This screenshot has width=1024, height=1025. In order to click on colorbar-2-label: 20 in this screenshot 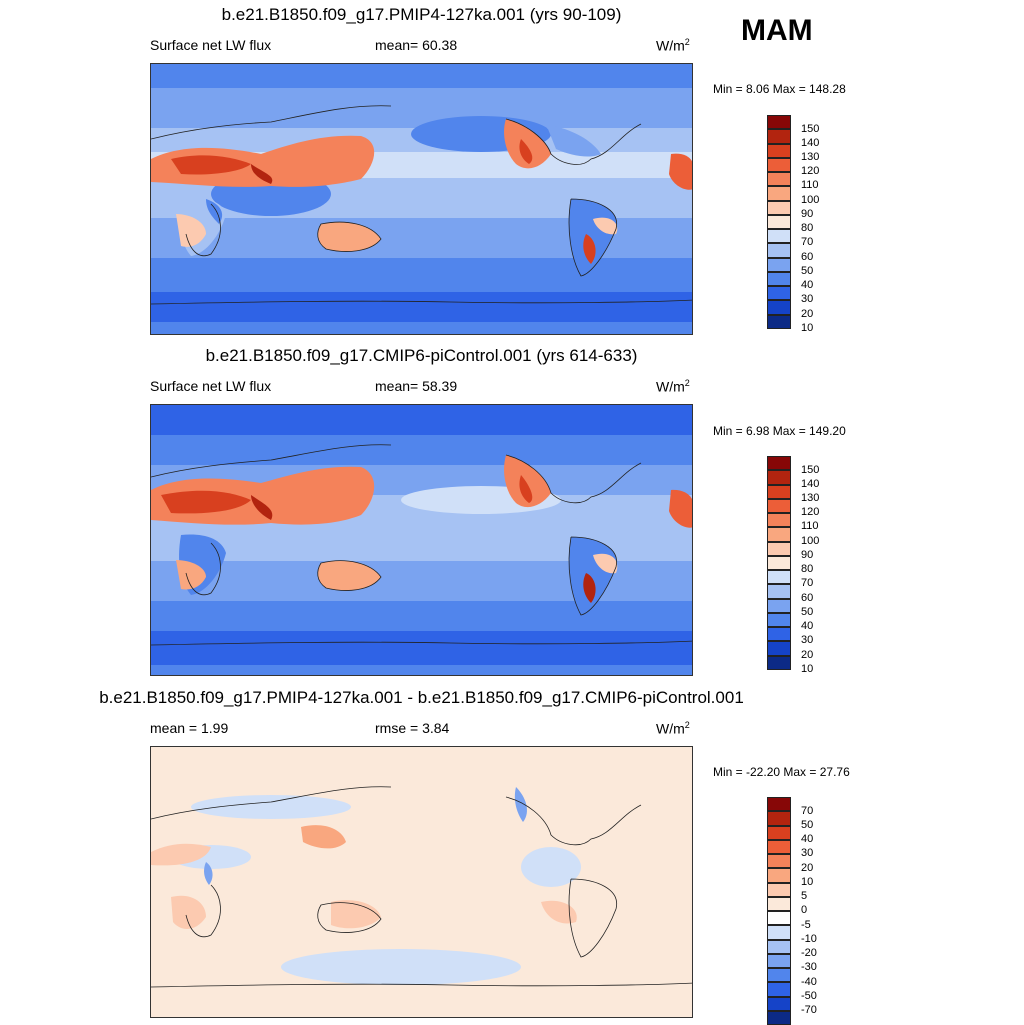, I will do `click(807, 655)`.